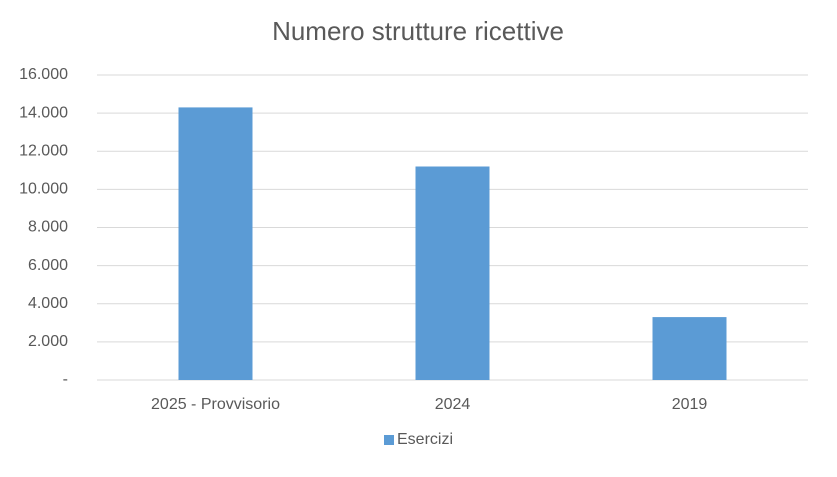 This screenshot has width=837, height=477. Describe the element at coordinates (690, 404) in the screenshot. I see `x-tick-label: 2019` at that location.